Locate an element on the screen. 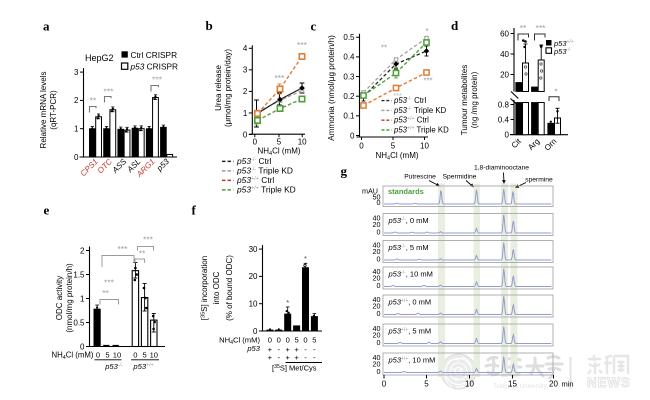  svg-text: 15 is located at coordinates (512, 384).